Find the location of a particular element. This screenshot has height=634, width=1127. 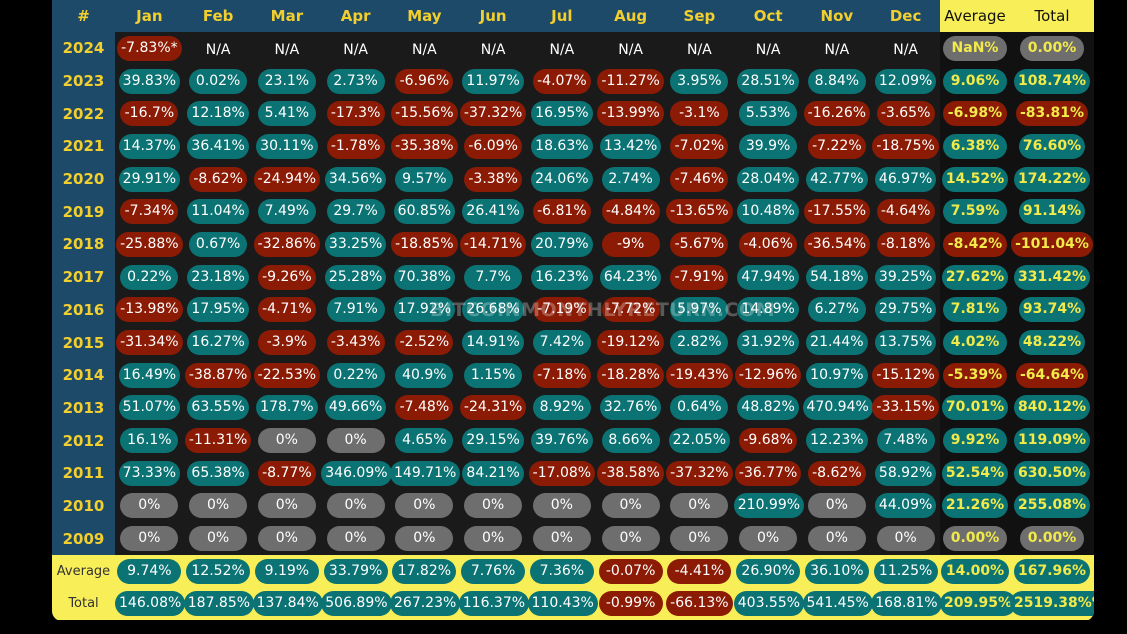

cell-2020-mar: -24.94% is located at coordinates (287, 179).